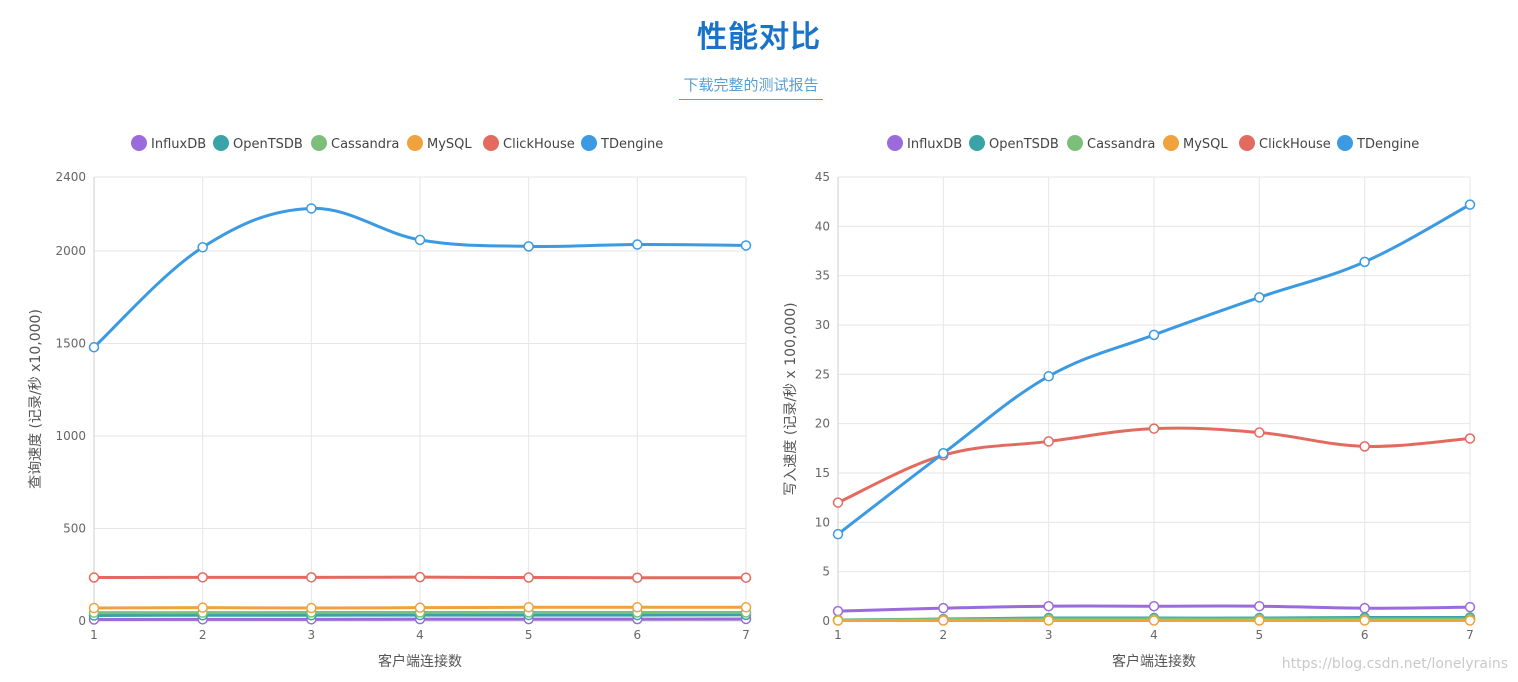 Image resolution: width=1518 pixels, height=682 pixels. What do you see at coordinates (759, 37) in the screenshot?
I see `page-title: 性能对比` at bounding box center [759, 37].